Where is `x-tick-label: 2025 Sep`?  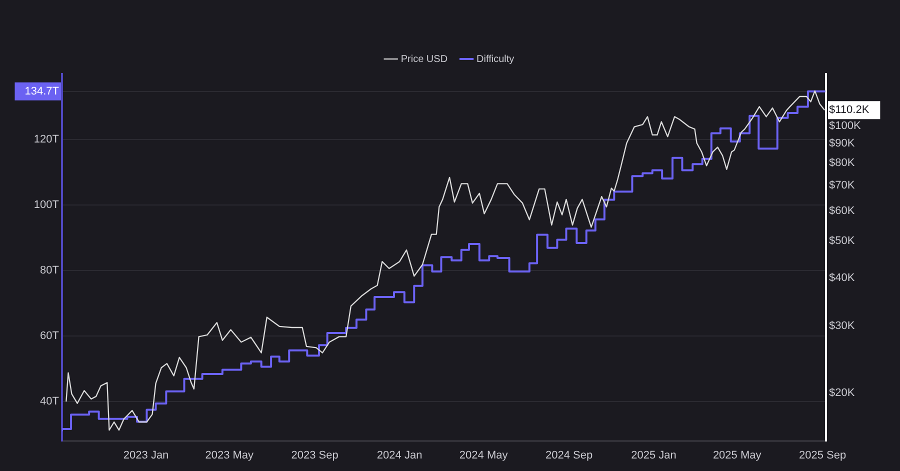
x-tick-label: 2025 Sep is located at coordinates (822, 455).